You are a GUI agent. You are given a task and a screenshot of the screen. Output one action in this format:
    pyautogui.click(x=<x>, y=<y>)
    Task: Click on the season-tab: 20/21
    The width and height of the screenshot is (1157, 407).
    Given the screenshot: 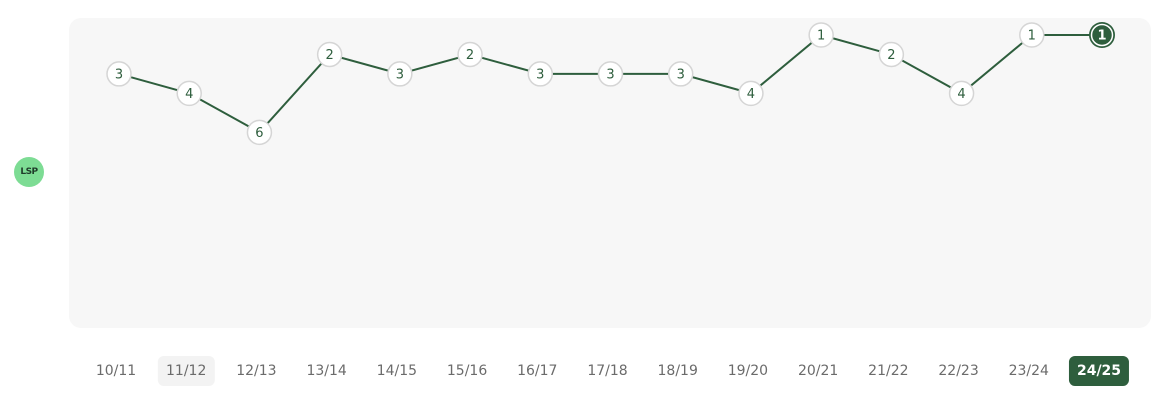 What is the action you would take?
    pyautogui.click(x=818, y=371)
    